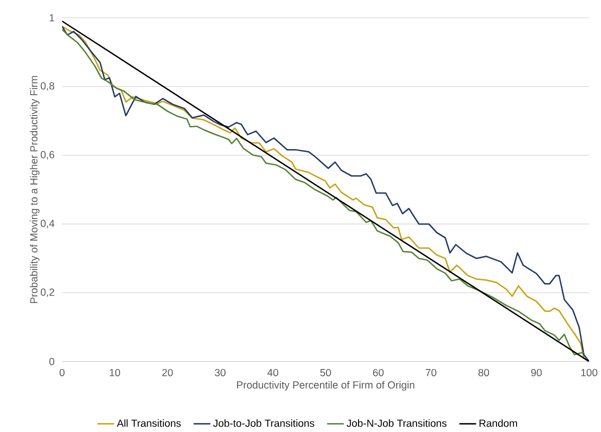 This screenshot has height=432, width=601. Describe the element at coordinates (35, 189) in the screenshot. I see `y-axis-title: Probability of Moving to a Higher Productivity Firm` at that location.